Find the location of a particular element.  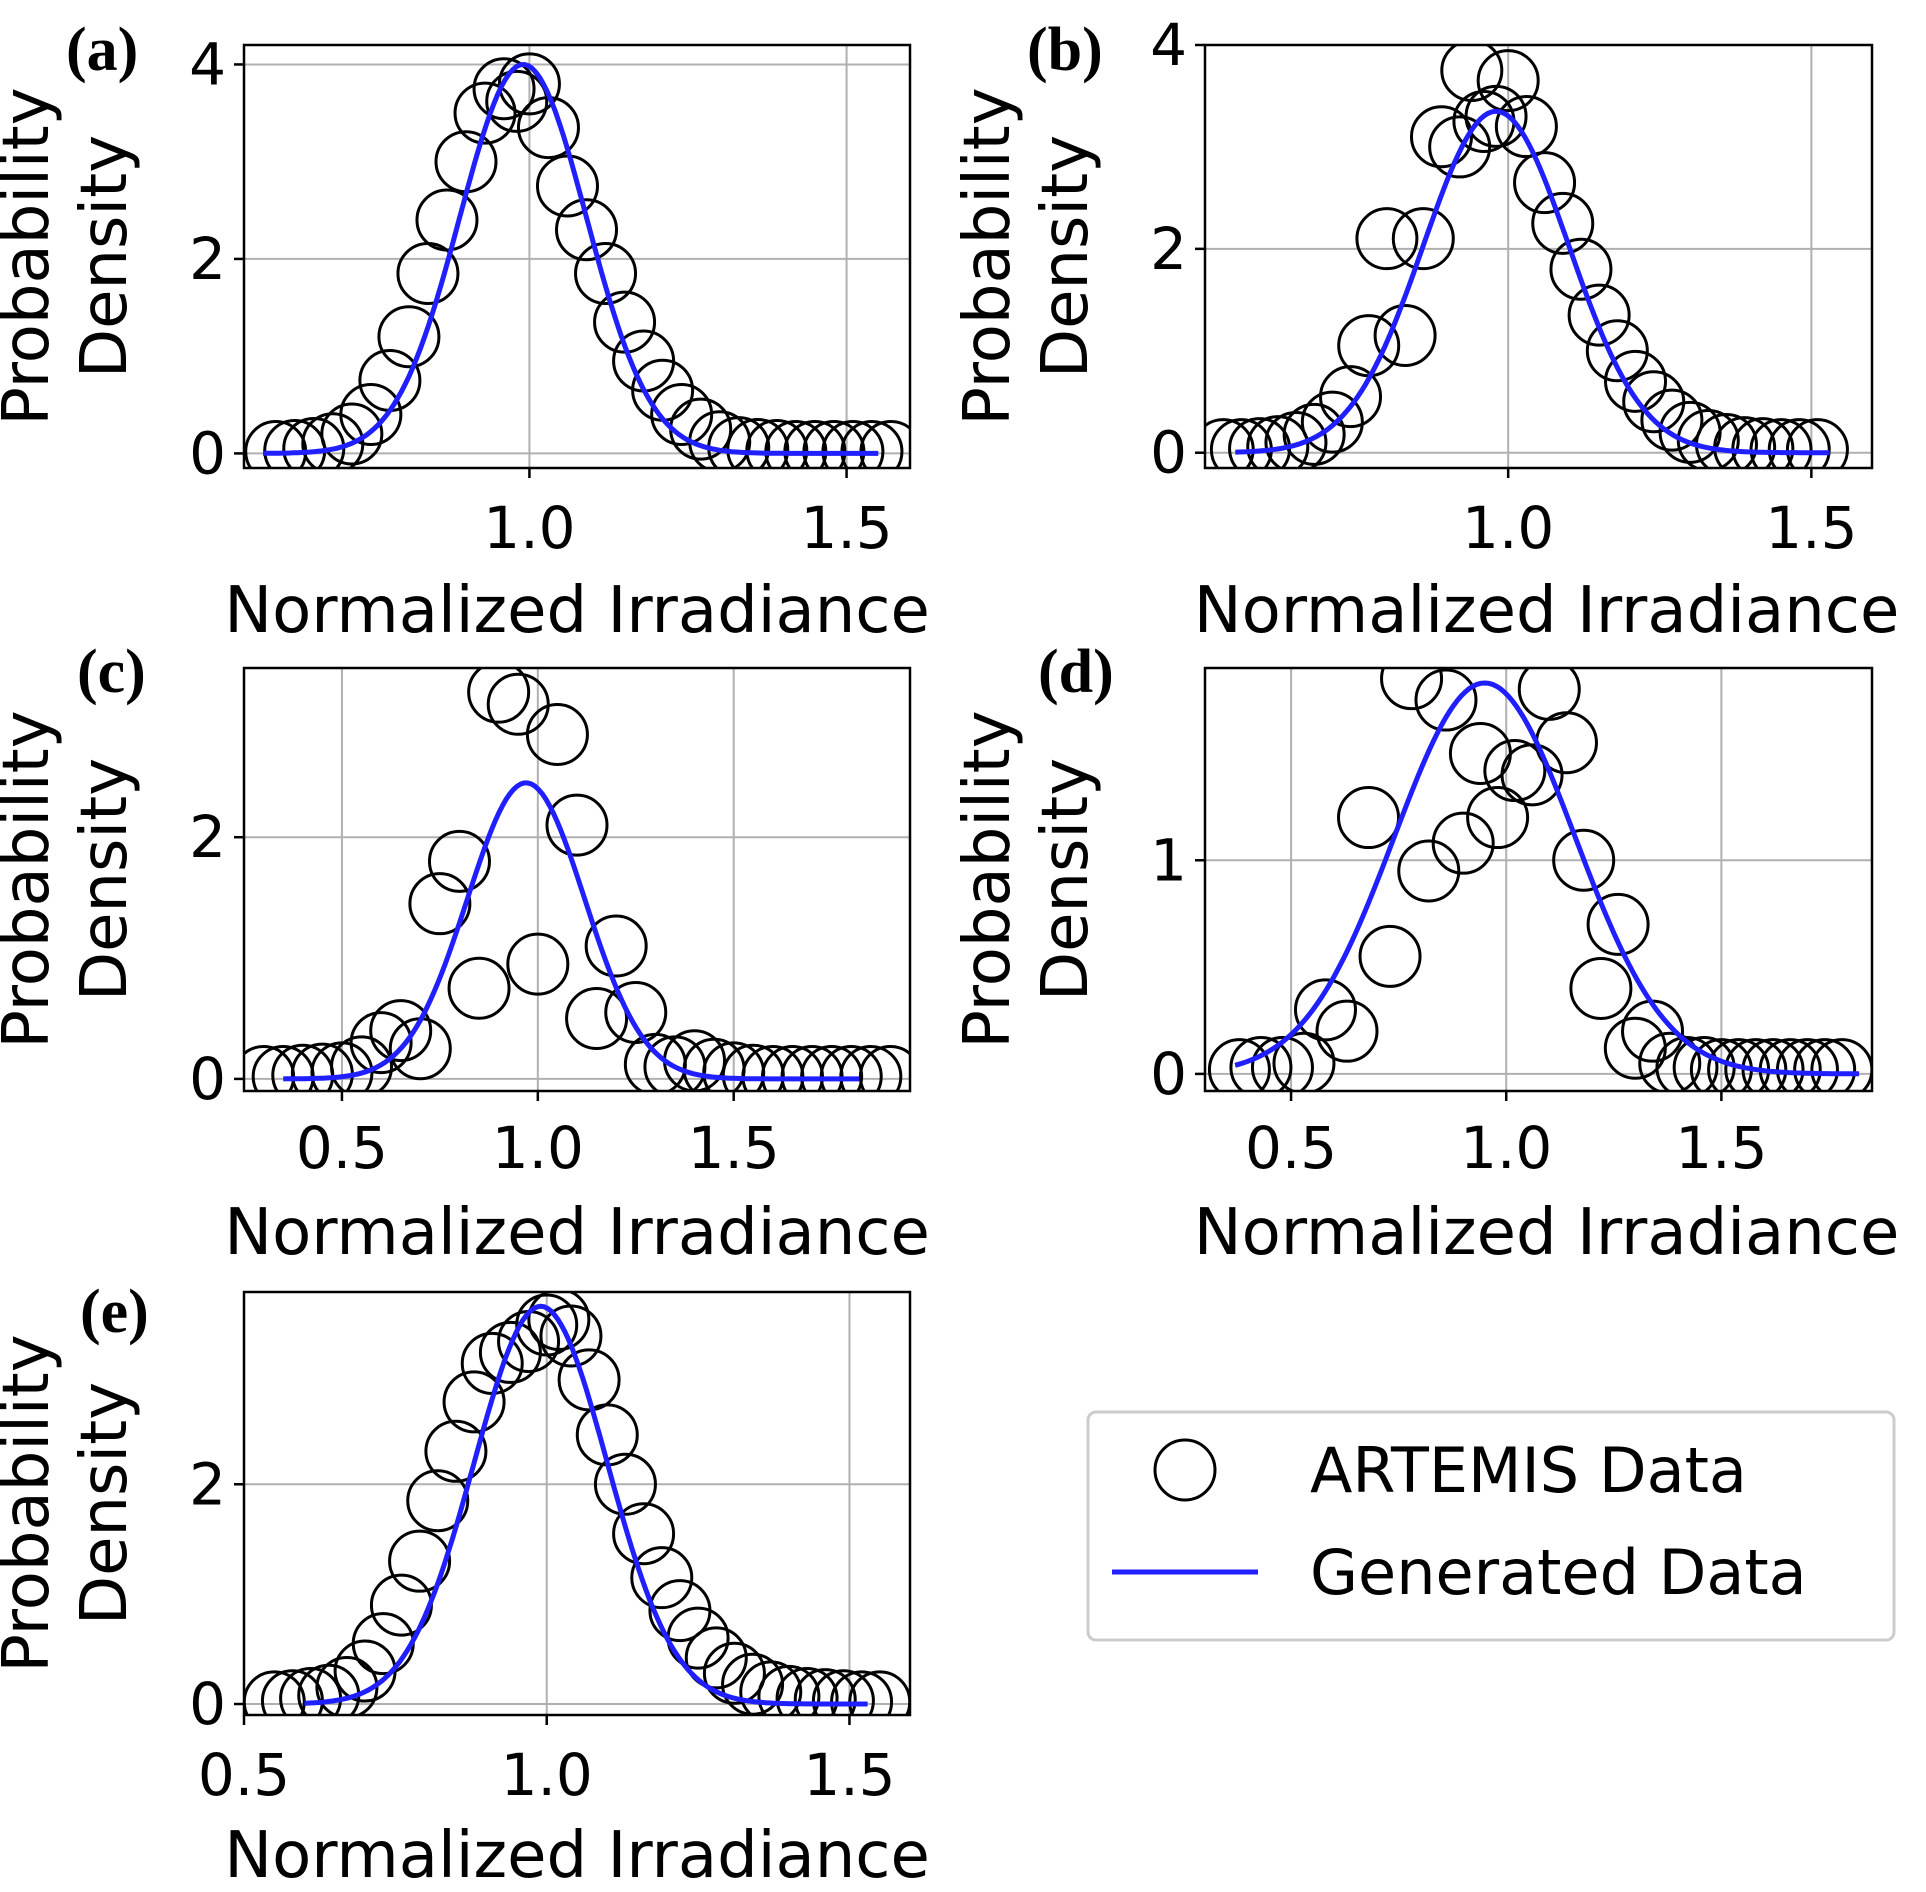

legend: ARTEMIS Data Generated Data is located at coordinates (1491, 1526).